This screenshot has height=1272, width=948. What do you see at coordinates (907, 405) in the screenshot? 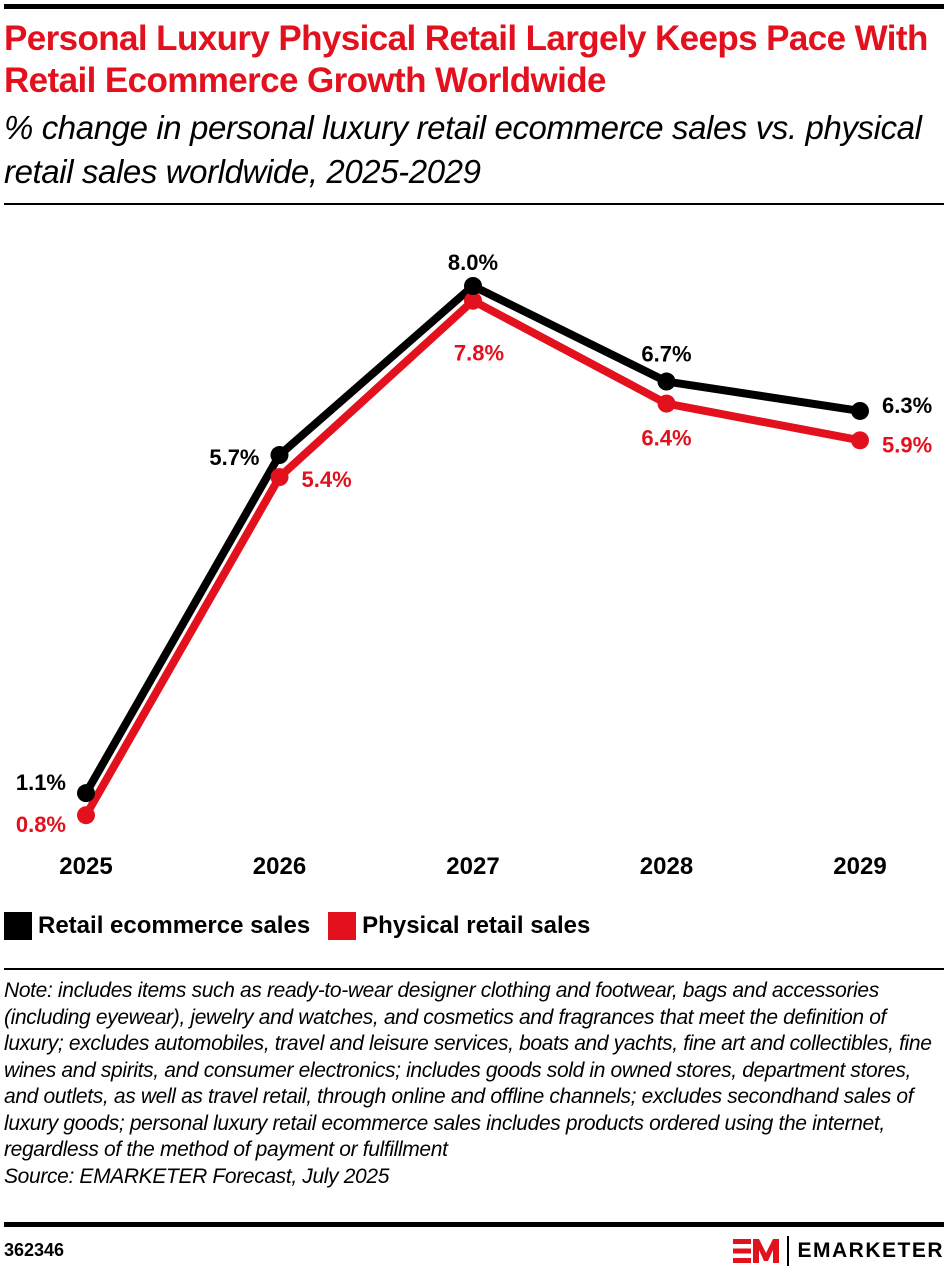
I see `data-label-ecommerce-2029: 6.3%` at bounding box center [907, 405].